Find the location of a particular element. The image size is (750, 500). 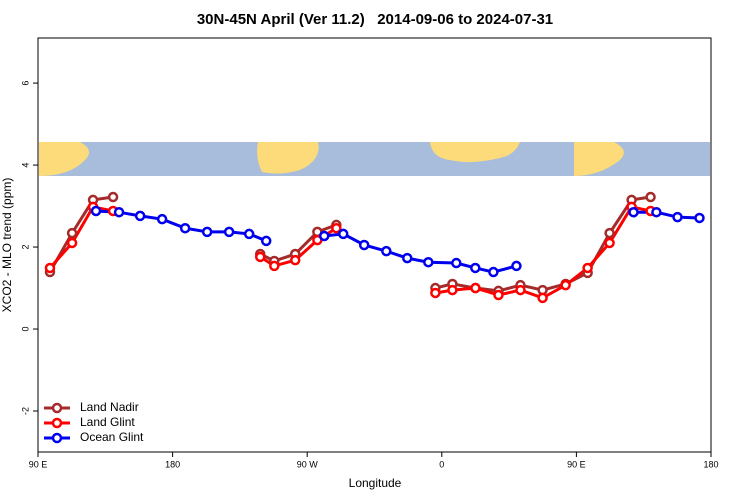

legend-label: Land Nadir is located at coordinates (109, 407).